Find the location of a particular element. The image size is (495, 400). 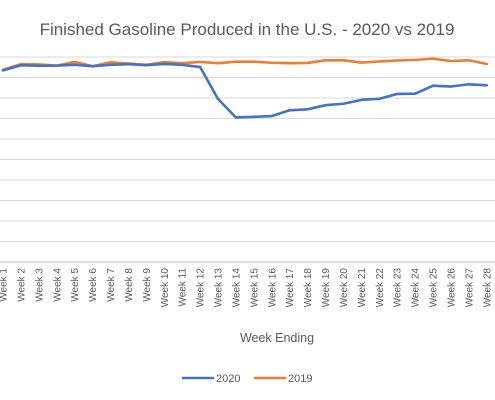

x-tick-label: Week 21 is located at coordinates (362, 288).